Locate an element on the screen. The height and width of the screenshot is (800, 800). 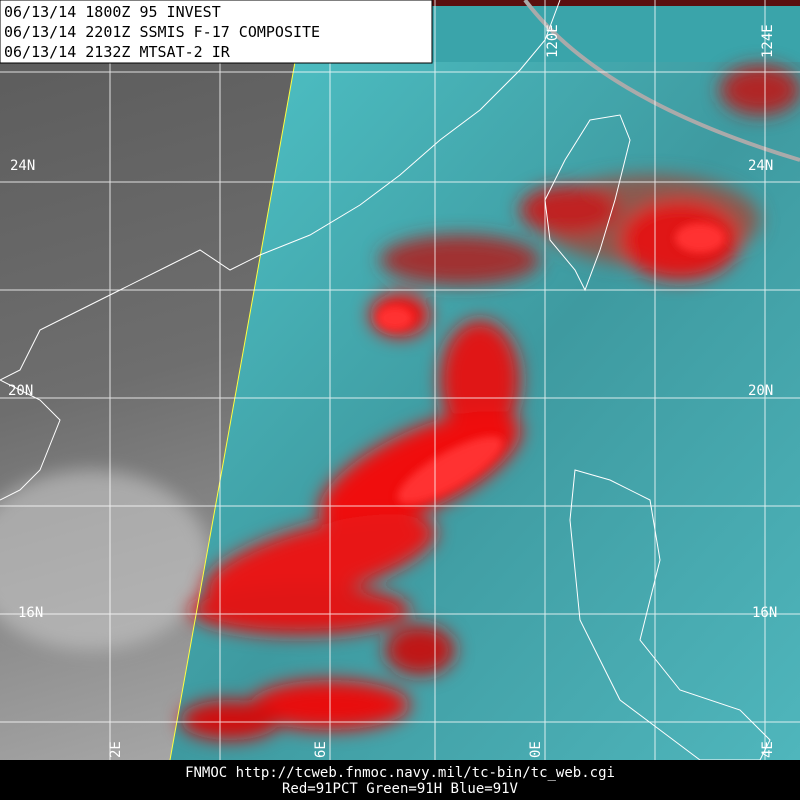
footer-line: Red=91PCT Green=91H Blue=91V is located at coordinates (400, 789).